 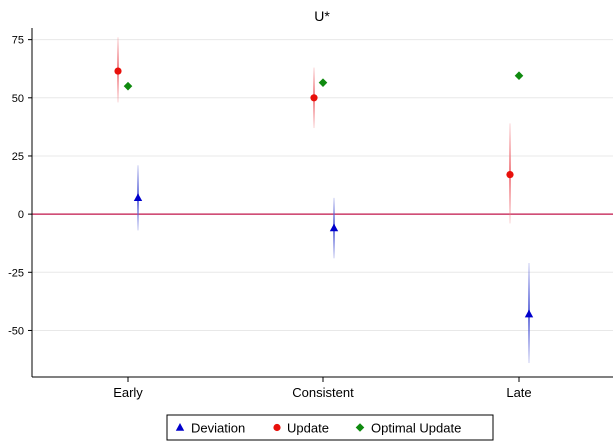 I want to click on chart-title: U*, so click(x=322, y=16).